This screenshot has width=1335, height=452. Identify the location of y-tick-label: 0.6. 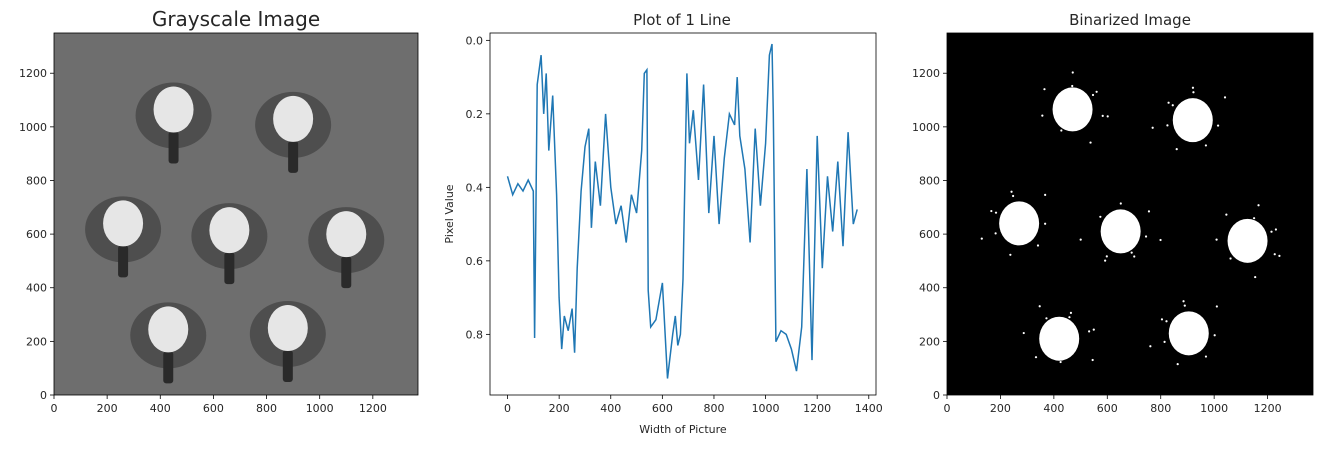
(475, 261).